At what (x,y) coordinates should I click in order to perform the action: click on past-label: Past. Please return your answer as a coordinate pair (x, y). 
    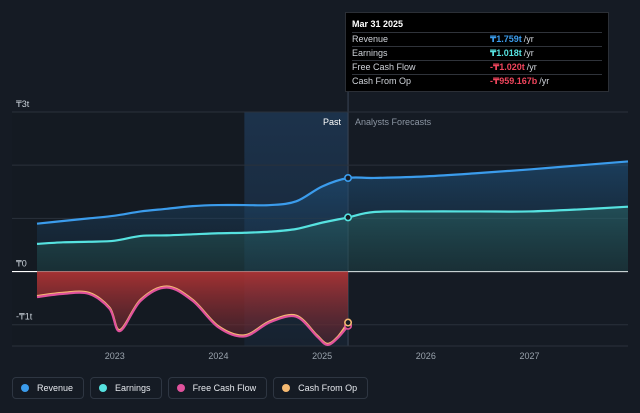
    Looking at the image, I should click on (332, 122).